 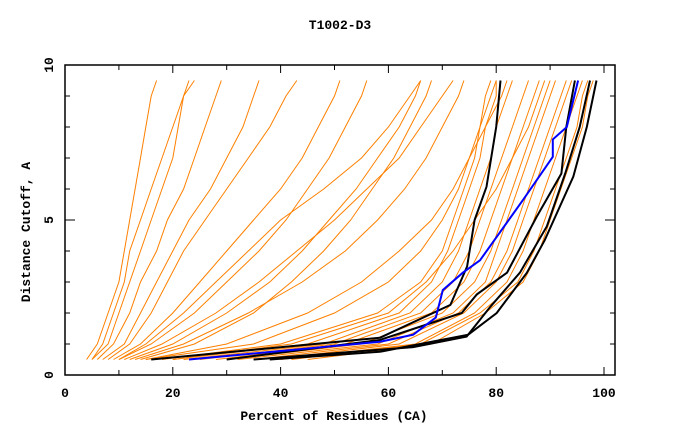 What do you see at coordinates (49, 220) in the screenshot?
I see `y-tick-label: 5` at bounding box center [49, 220].